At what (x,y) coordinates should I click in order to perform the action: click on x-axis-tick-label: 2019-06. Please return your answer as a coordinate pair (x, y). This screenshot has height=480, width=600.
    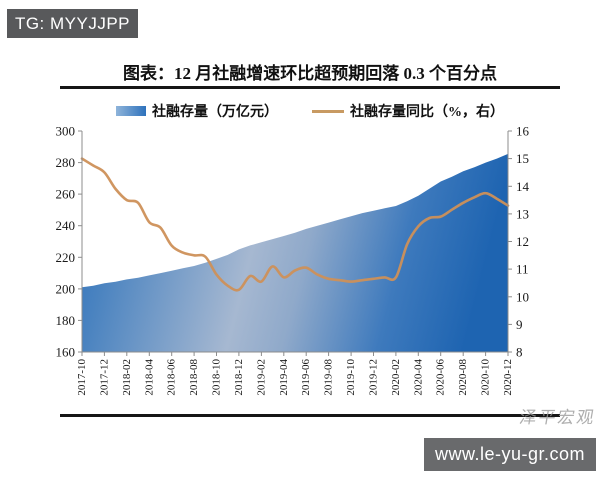
    Looking at the image, I should click on (306, 377).